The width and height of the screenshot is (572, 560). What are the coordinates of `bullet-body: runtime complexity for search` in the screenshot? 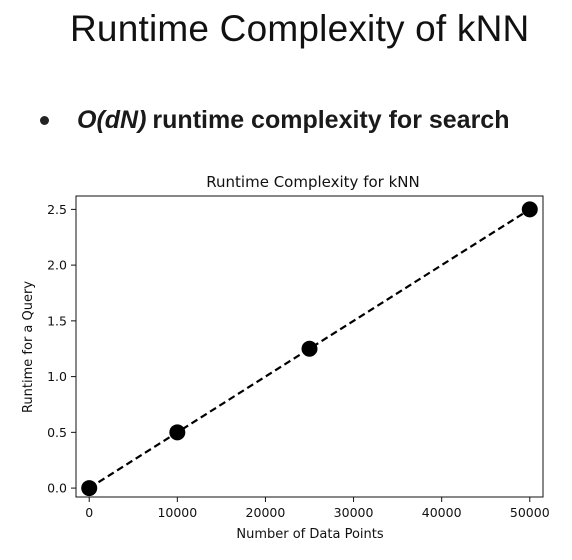 It's located at (331, 119).